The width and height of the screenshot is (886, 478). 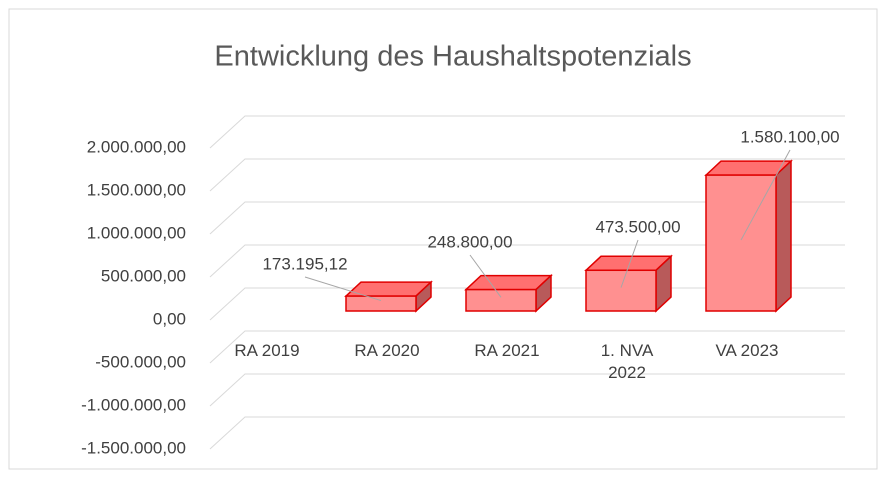 I want to click on x-tick-label: 1. NVA 2022, so click(x=627, y=361).